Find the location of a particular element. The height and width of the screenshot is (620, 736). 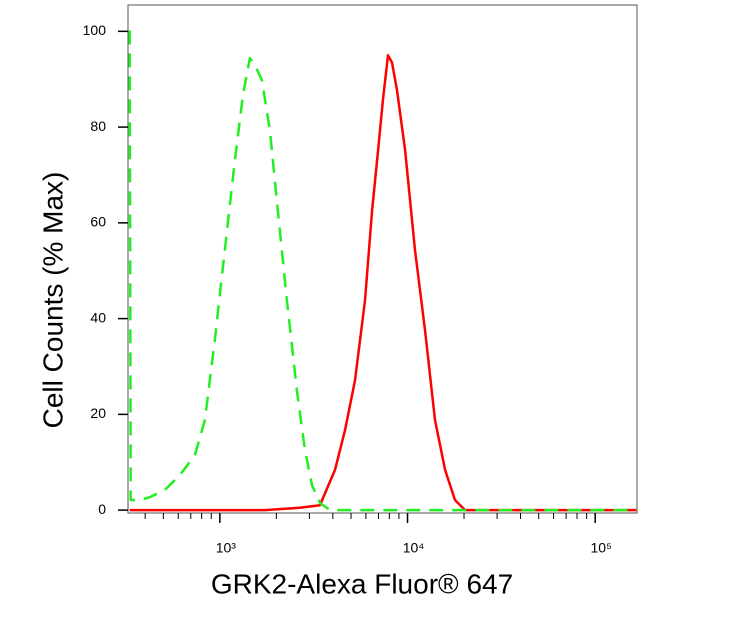

y-tick-label: 60 is located at coordinates (98, 222).